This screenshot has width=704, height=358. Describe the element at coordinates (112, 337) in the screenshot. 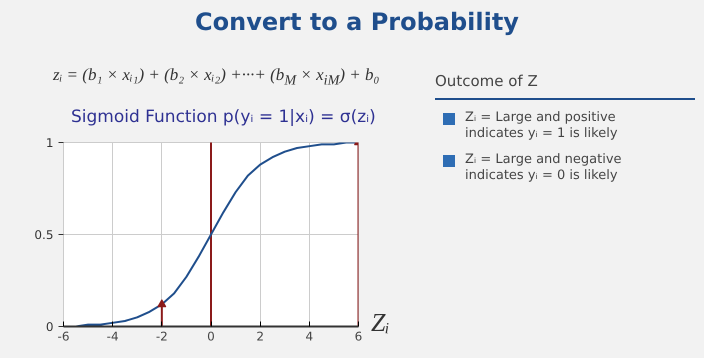

I see `x-tick-label: -4` at that location.